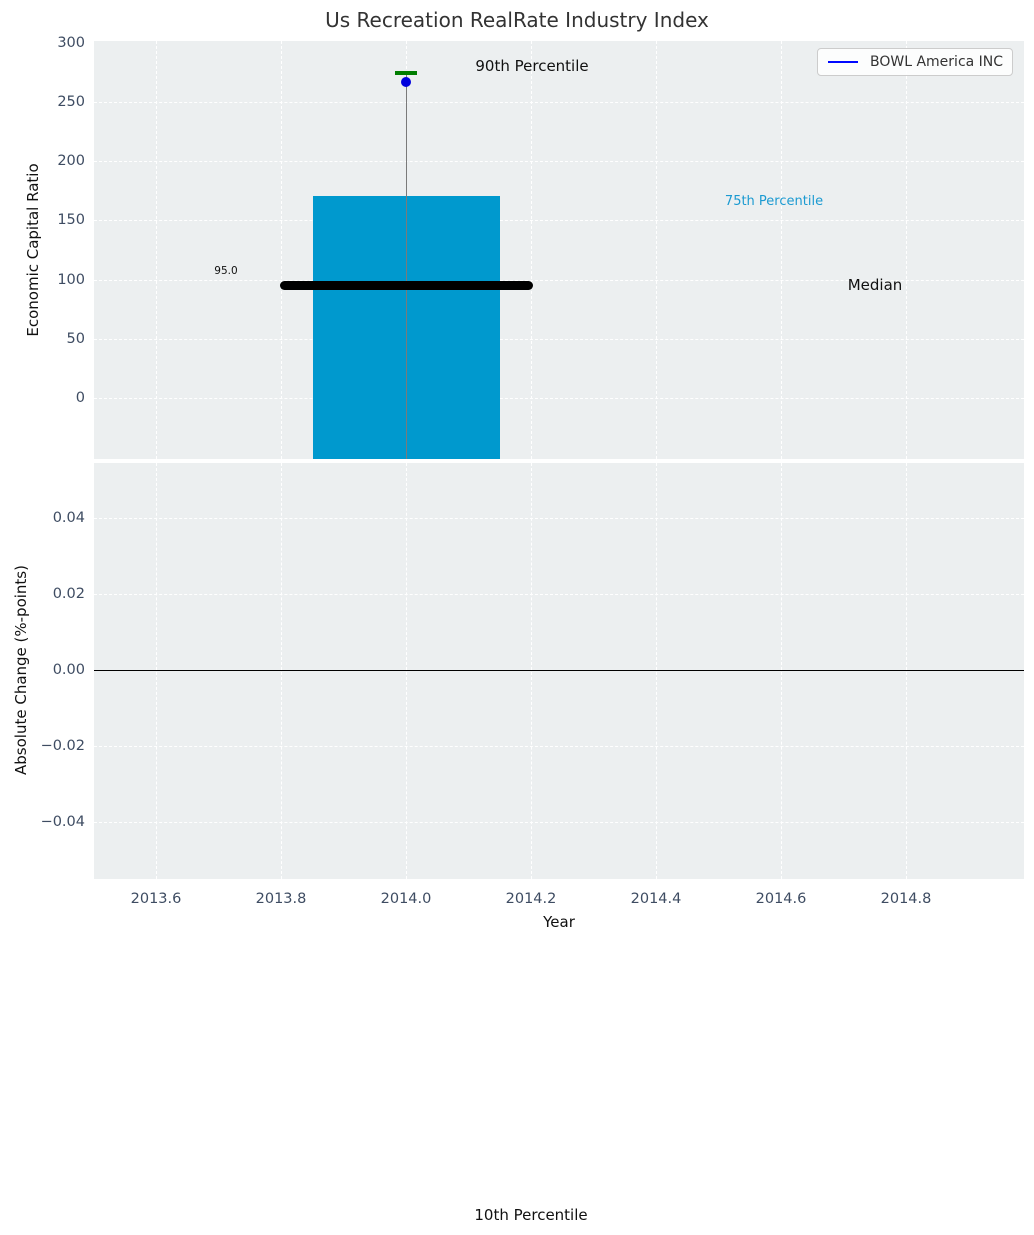 This screenshot has height=1235, width=1034. What do you see at coordinates (62, 822) in the screenshot?
I see `y-tick-label: −0.04` at bounding box center [62, 822].